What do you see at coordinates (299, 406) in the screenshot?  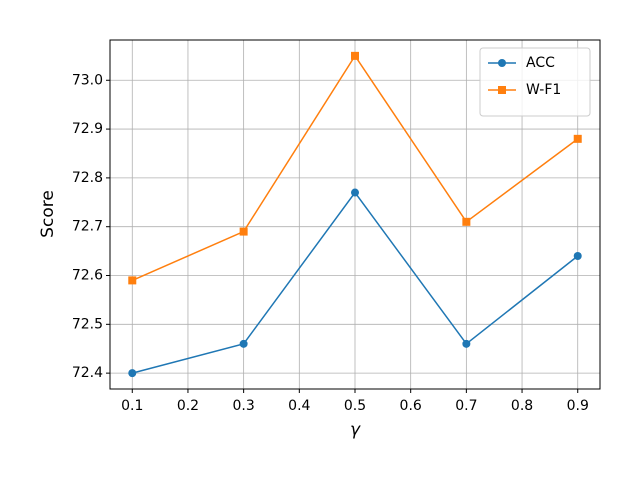 I see `x-tick-label: 0.4` at bounding box center [299, 406].